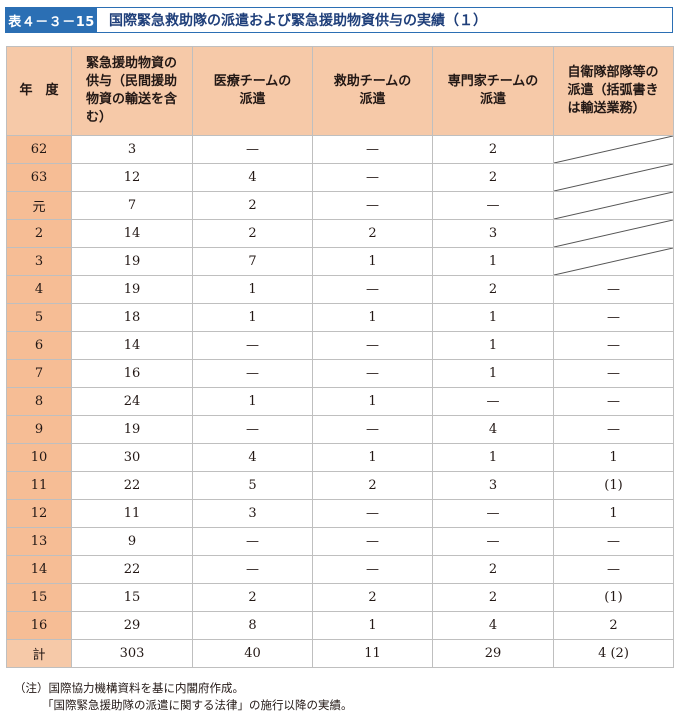 Image resolution: width=680 pixels, height=718 pixels. What do you see at coordinates (613, 457) in the screenshot?
I see `sdf-cell: 1` at bounding box center [613, 457].